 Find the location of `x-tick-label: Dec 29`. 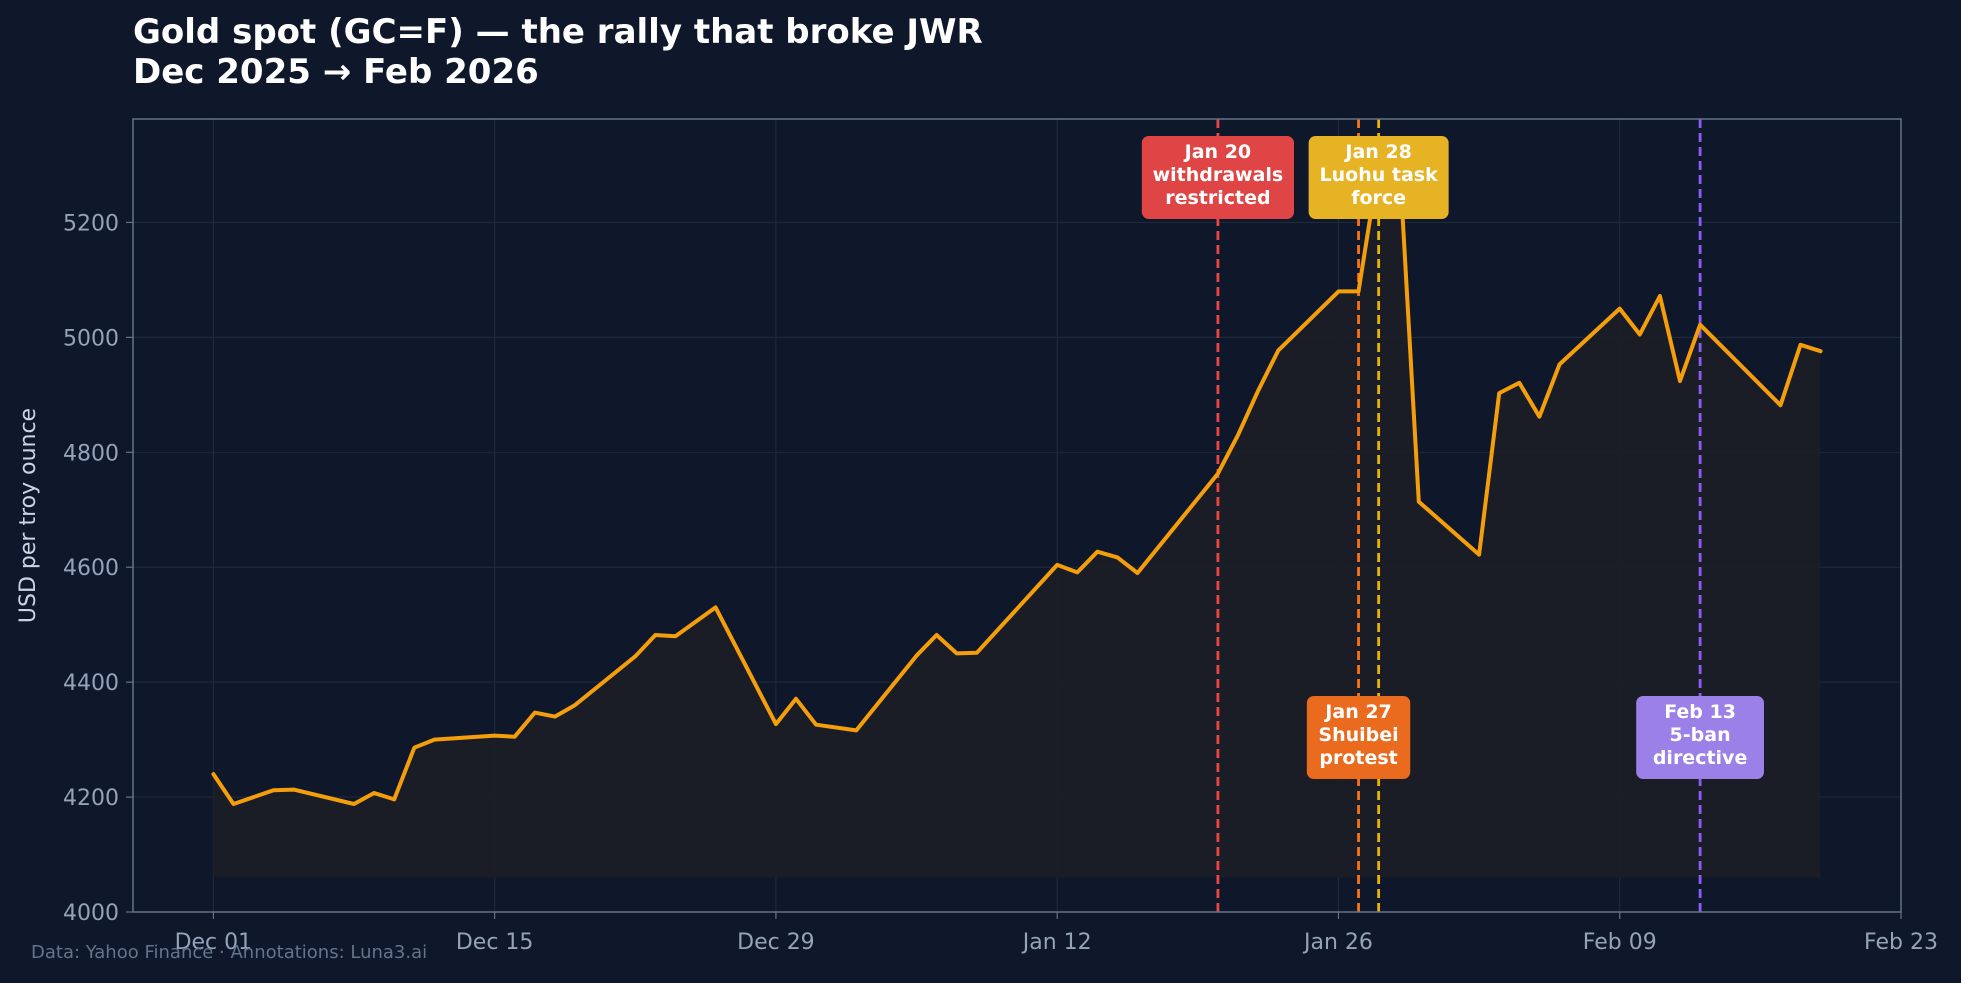

x-tick-label: Dec 29 is located at coordinates (776, 942).